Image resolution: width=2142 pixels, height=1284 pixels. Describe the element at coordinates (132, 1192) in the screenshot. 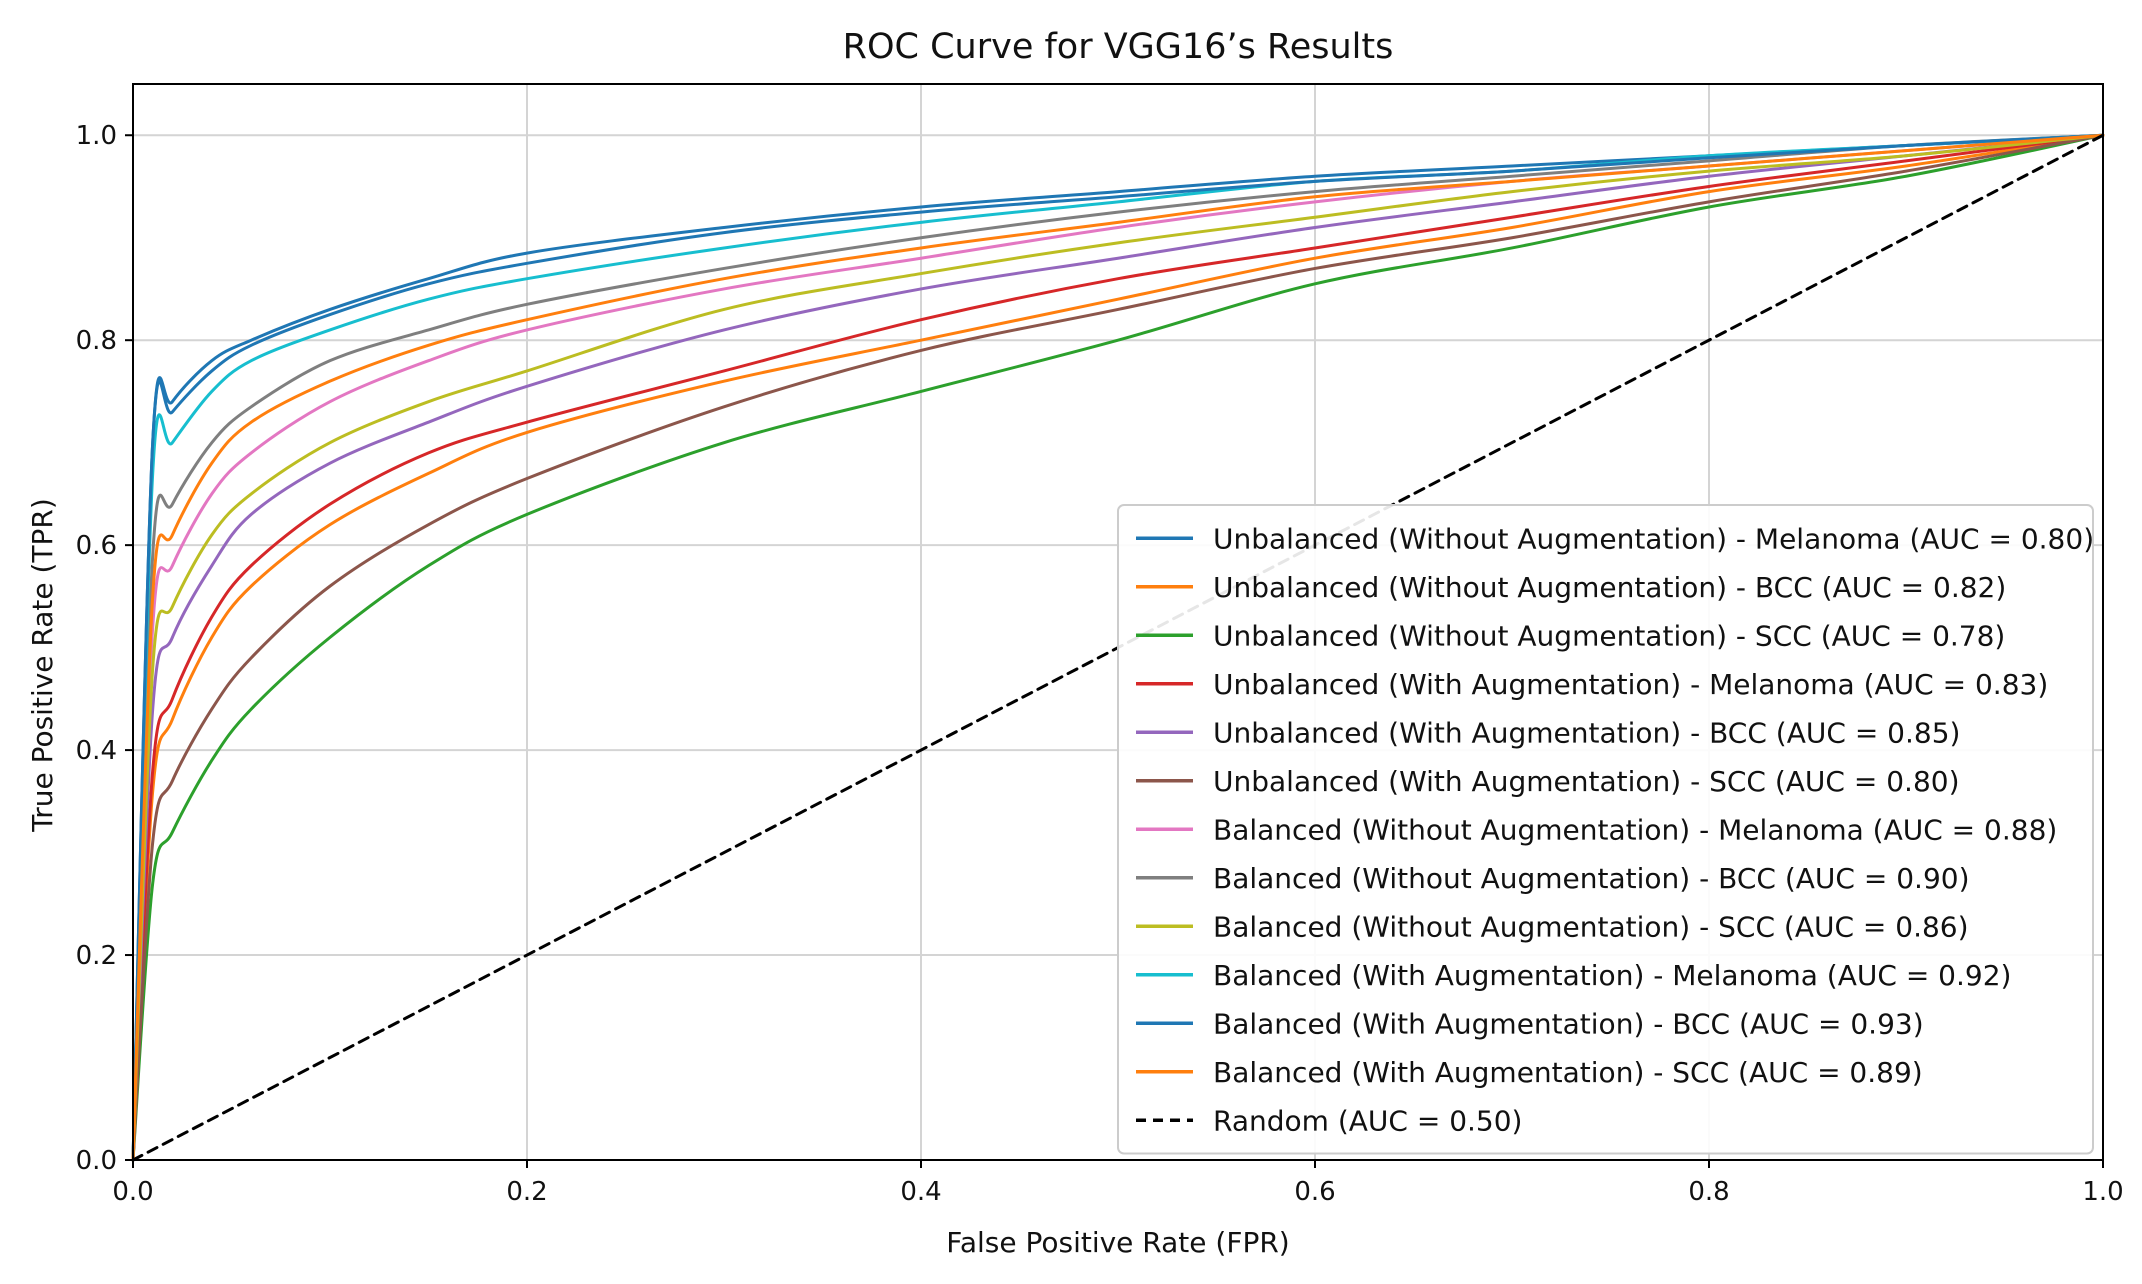

I see `x-tick-label: 0.0` at that location.